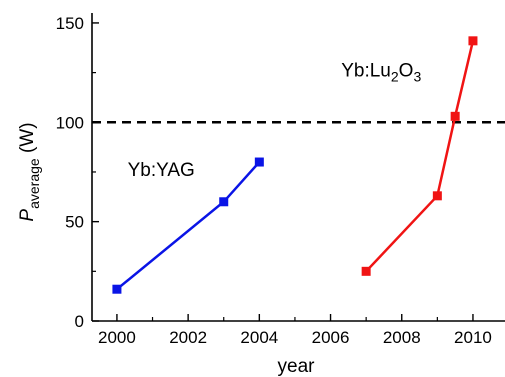  I want to click on series-1-line, so click(420, 156).